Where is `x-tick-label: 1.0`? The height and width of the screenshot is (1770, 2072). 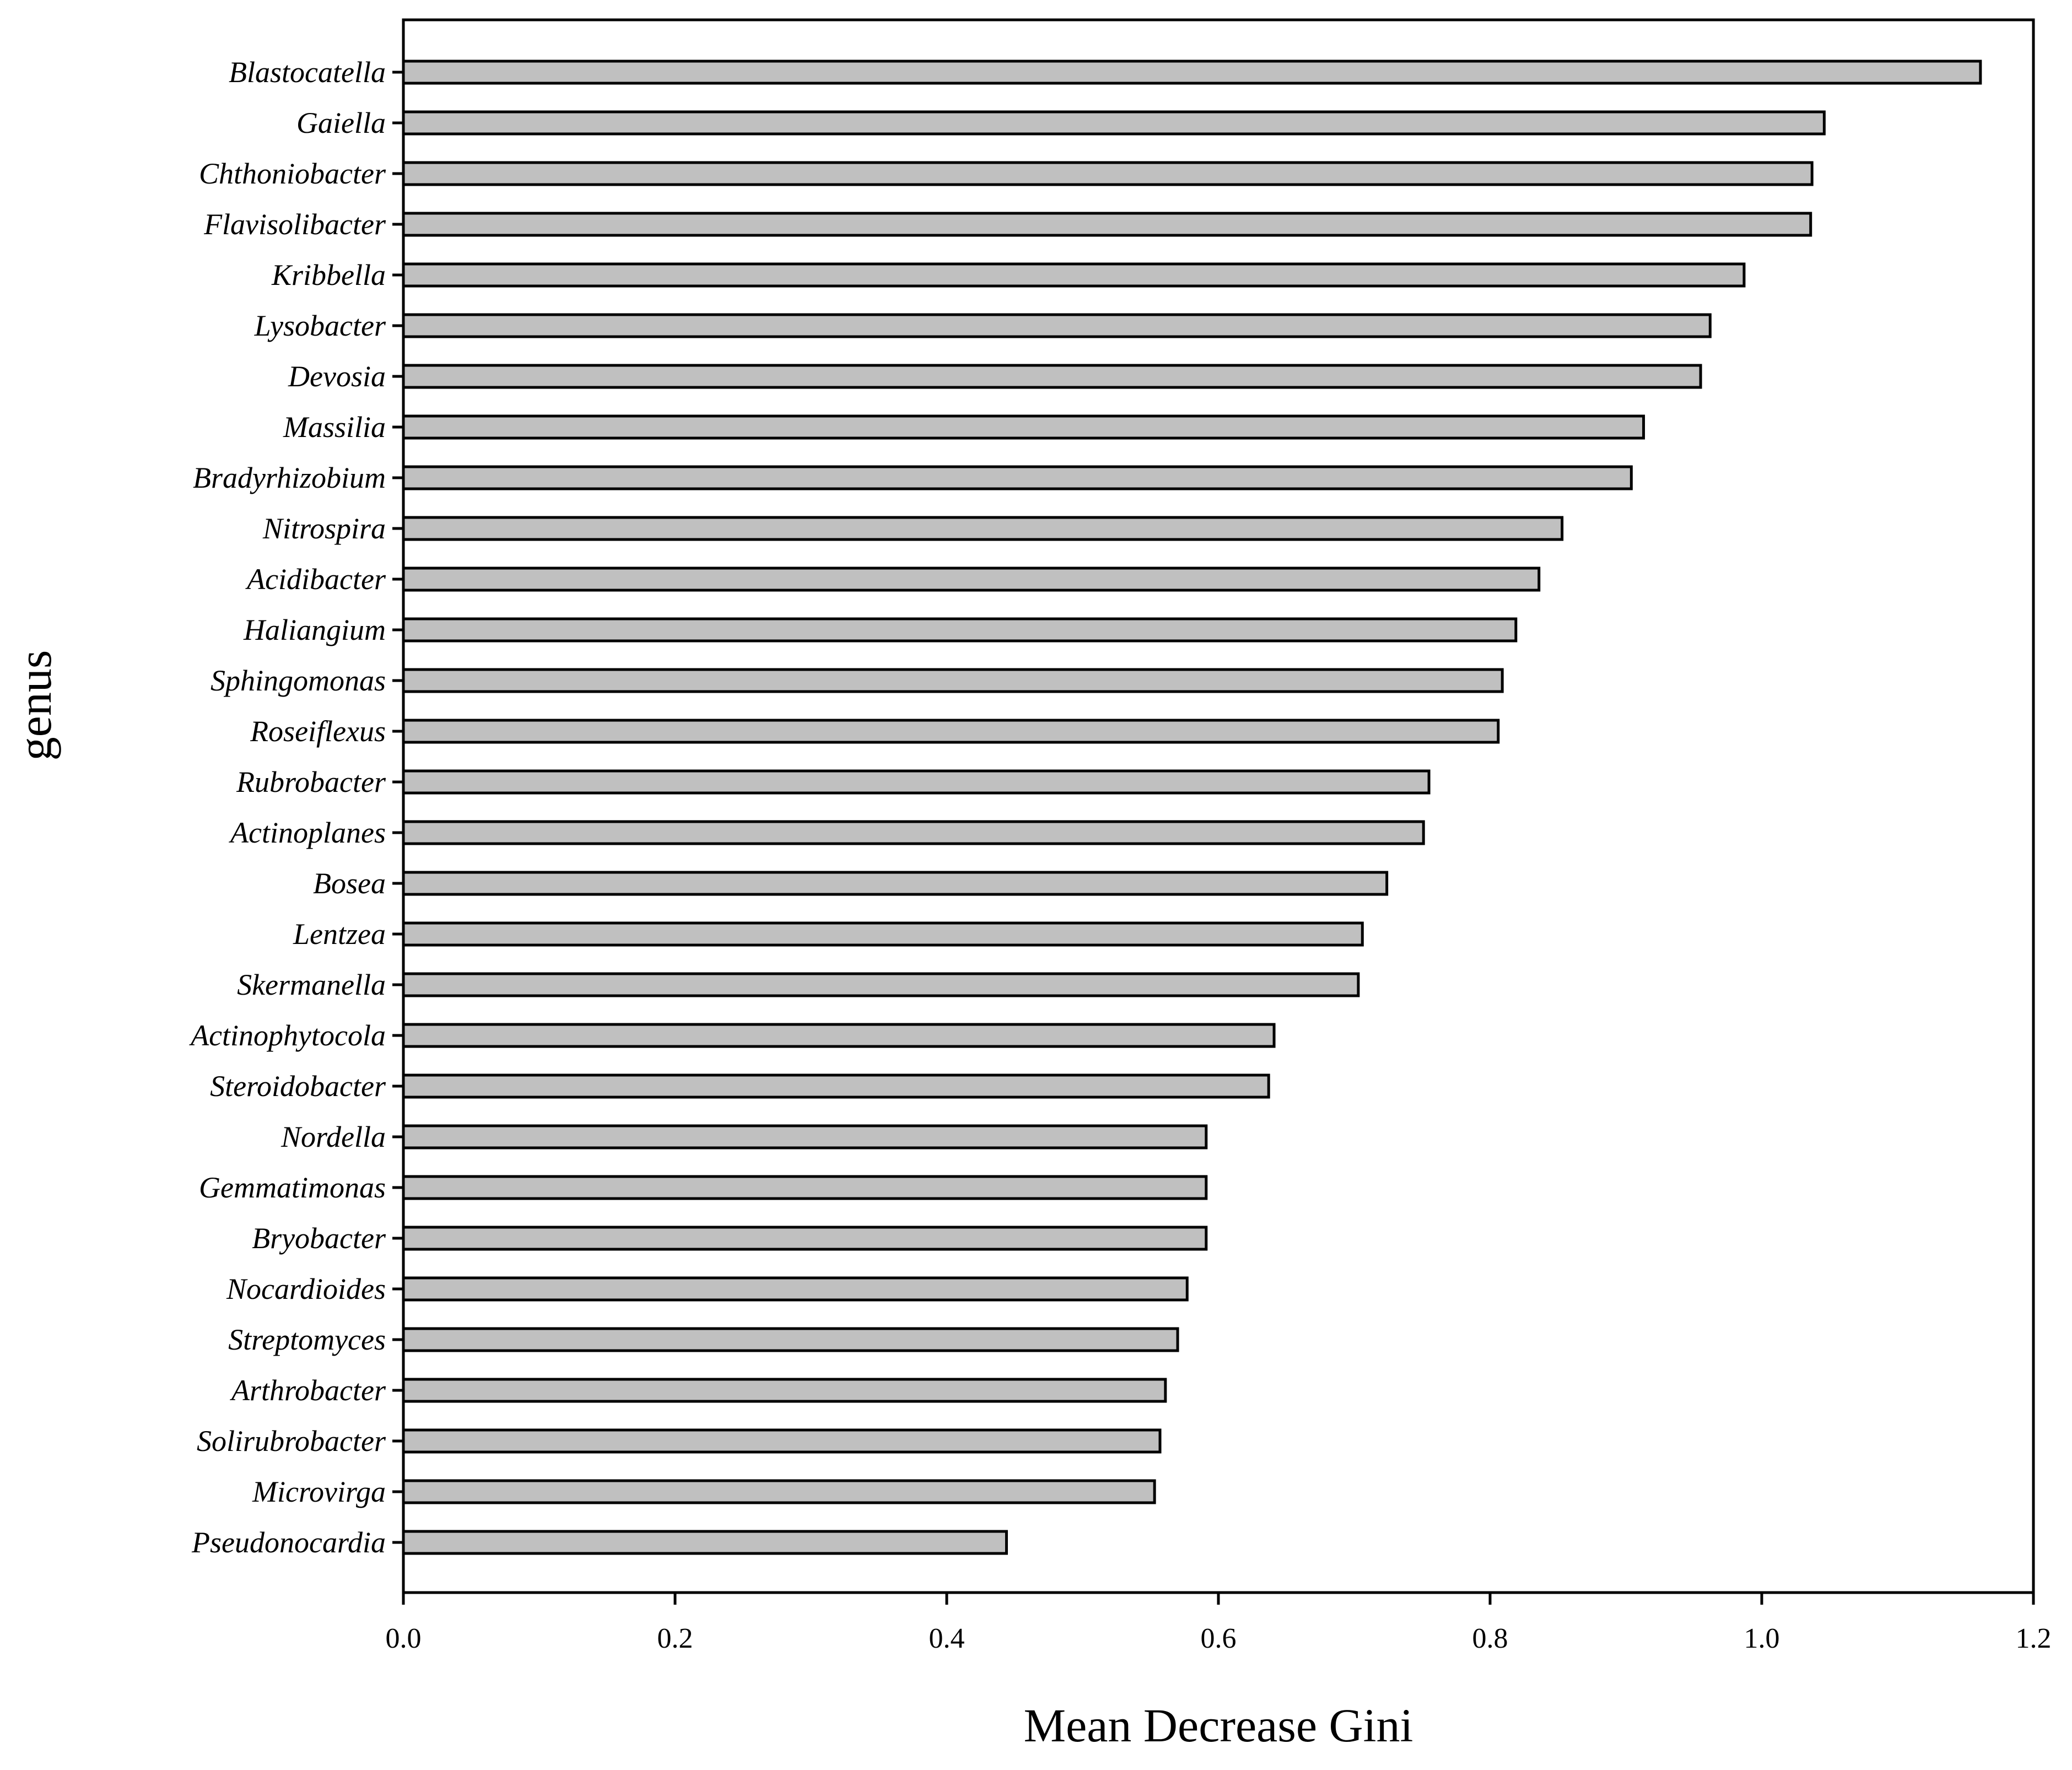
x-tick-label: 1.0 is located at coordinates (1762, 1638).